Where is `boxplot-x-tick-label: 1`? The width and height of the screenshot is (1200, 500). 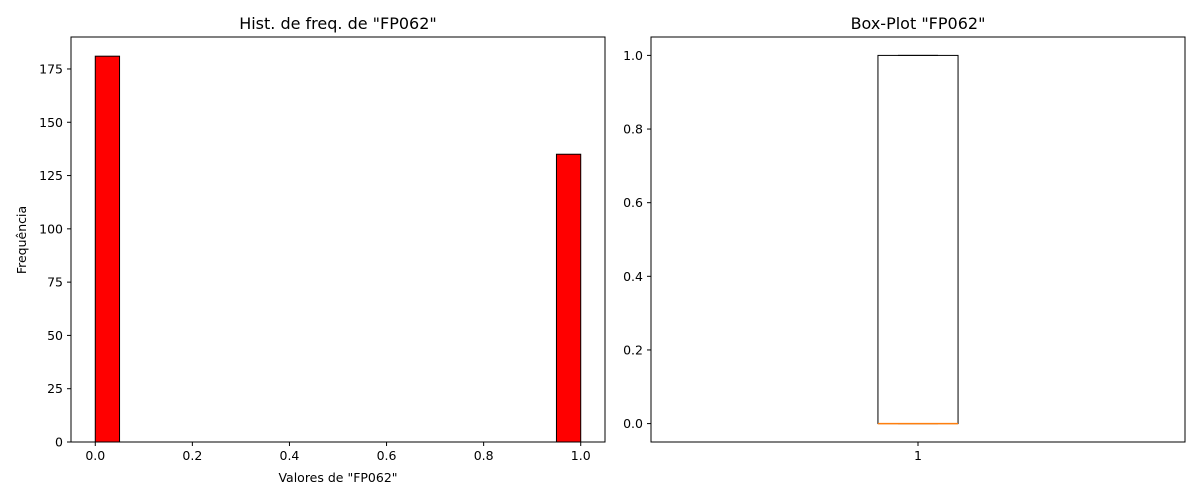 boxplot-x-tick-label: 1 is located at coordinates (918, 455).